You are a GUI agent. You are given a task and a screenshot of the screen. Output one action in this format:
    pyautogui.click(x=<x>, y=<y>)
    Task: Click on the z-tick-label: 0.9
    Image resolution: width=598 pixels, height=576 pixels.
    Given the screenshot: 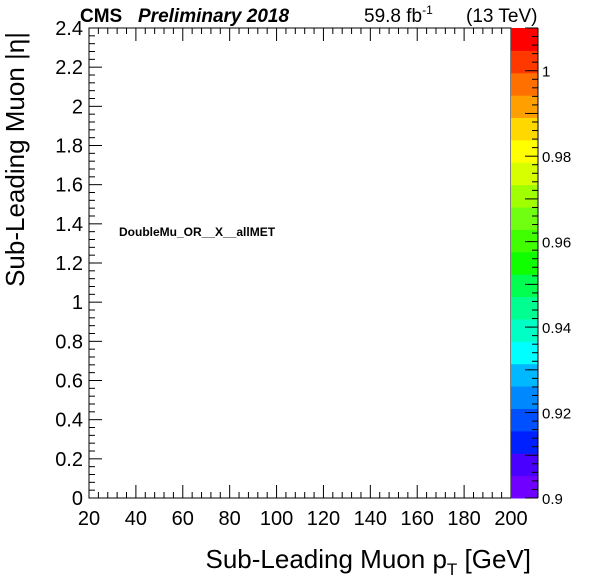 What is the action you would take?
    pyautogui.click(x=552, y=499)
    